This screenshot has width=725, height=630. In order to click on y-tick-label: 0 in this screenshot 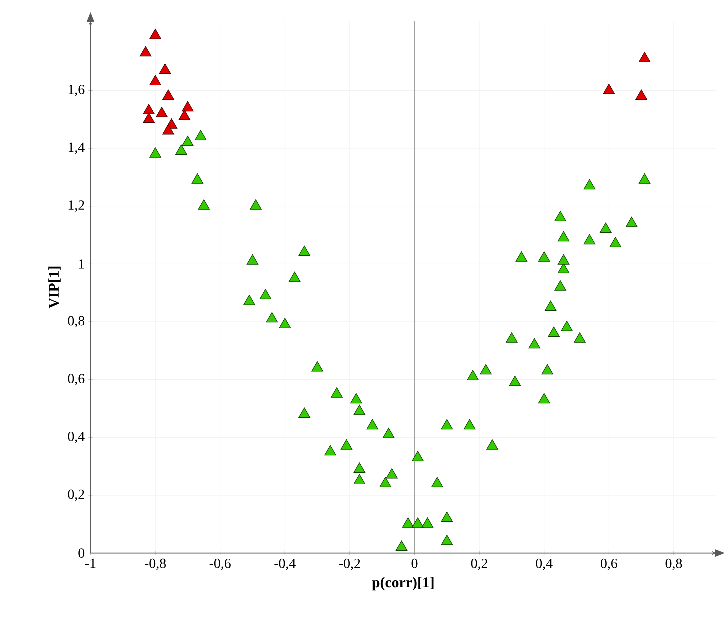, I will do `click(81, 553)`.